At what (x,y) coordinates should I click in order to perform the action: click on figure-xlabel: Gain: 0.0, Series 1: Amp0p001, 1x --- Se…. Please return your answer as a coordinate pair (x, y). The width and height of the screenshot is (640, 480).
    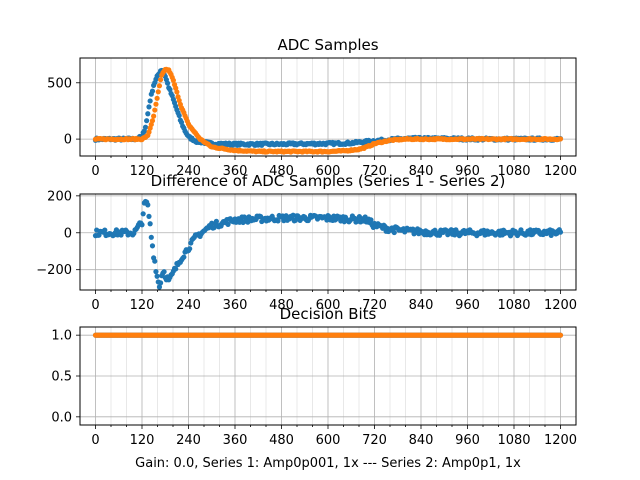
    Looking at the image, I should click on (328, 463).